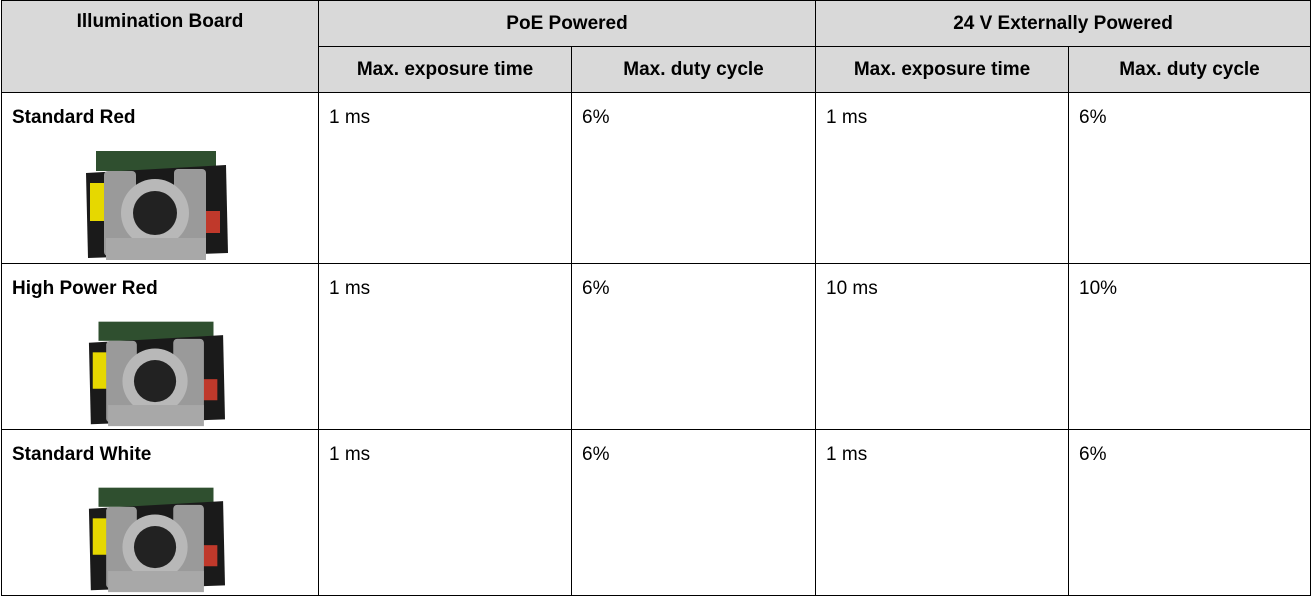 The width and height of the screenshot is (1311, 596). Describe the element at coordinates (85, 288) in the screenshot. I see `board-name: High Power Red` at that location.